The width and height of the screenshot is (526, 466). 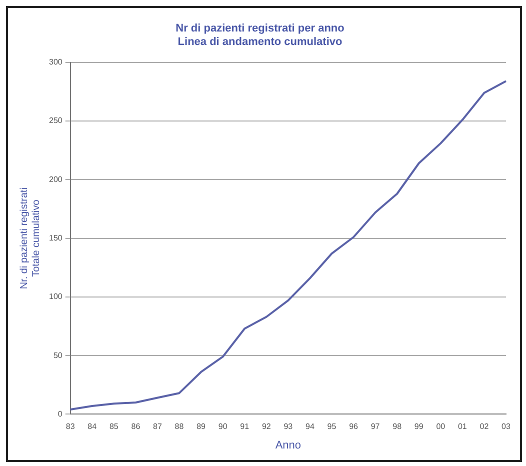 I want to click on x-tick-label: 91, so click(x=245, y=427).